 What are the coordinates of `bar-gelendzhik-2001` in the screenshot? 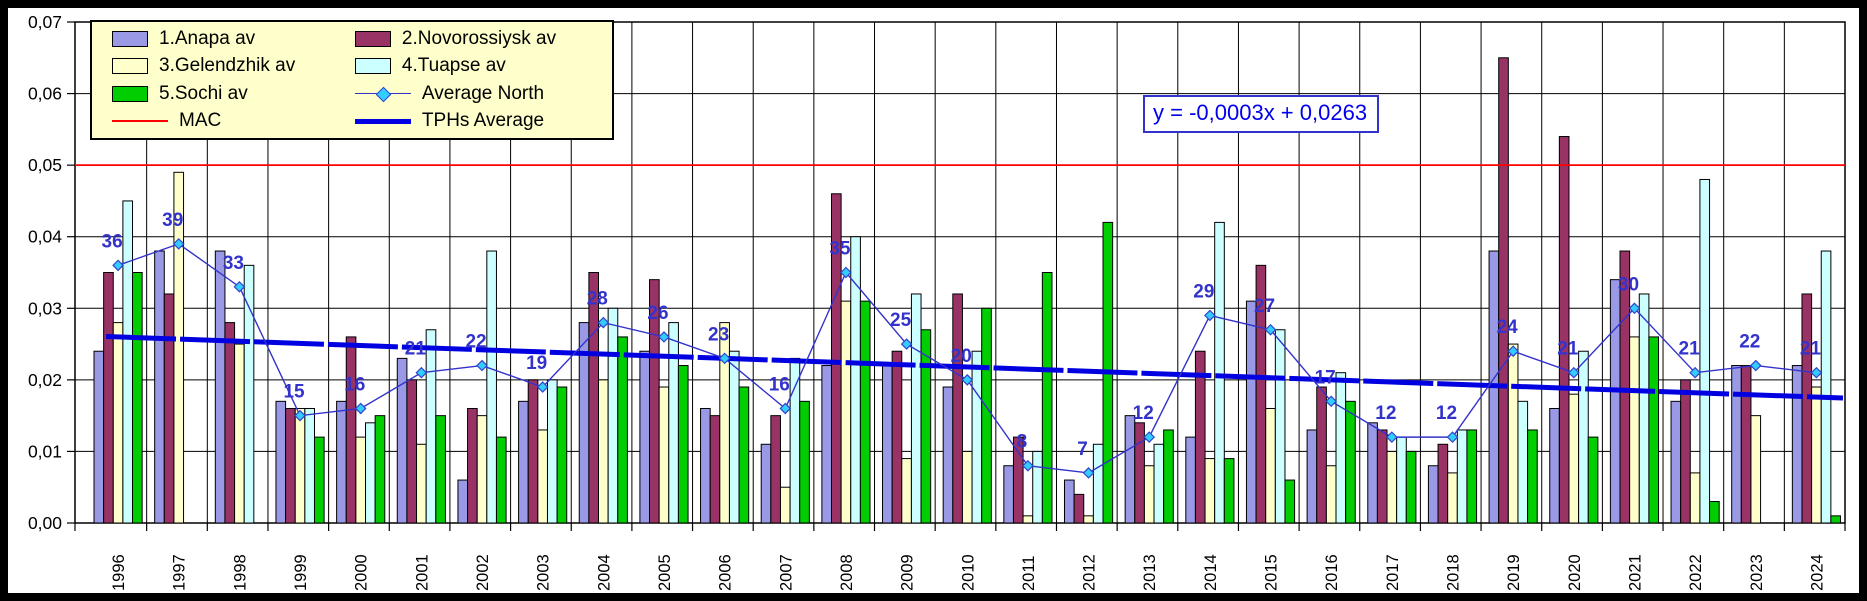 It's located at (421, 483).